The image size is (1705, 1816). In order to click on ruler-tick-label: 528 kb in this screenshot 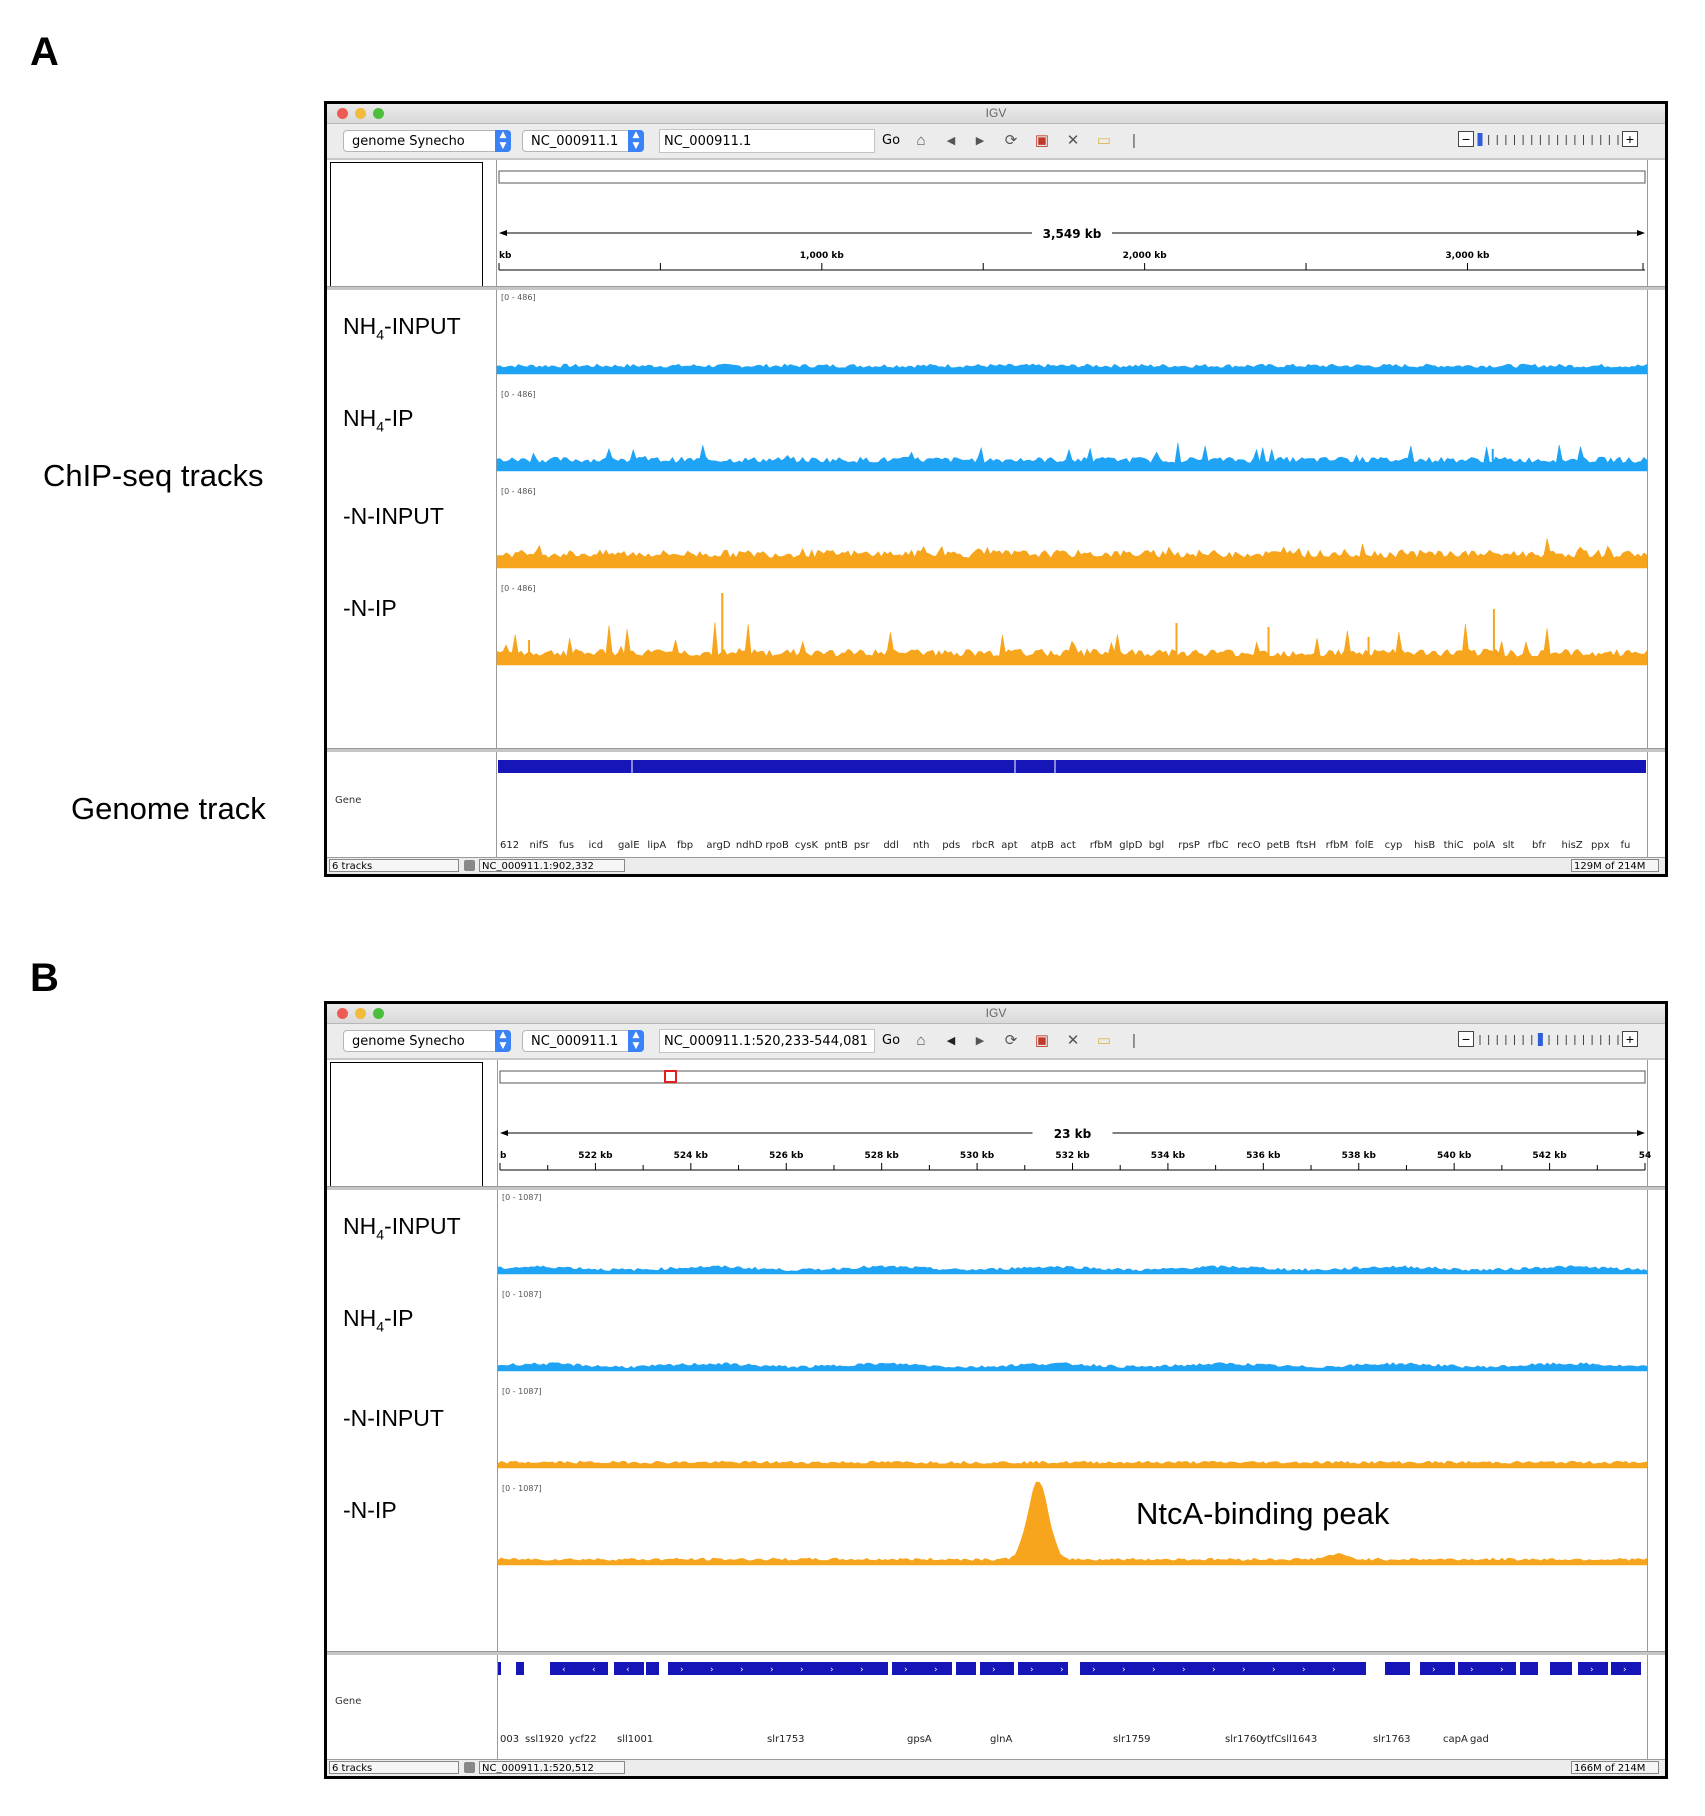, I will do `click(881, 1156)`.